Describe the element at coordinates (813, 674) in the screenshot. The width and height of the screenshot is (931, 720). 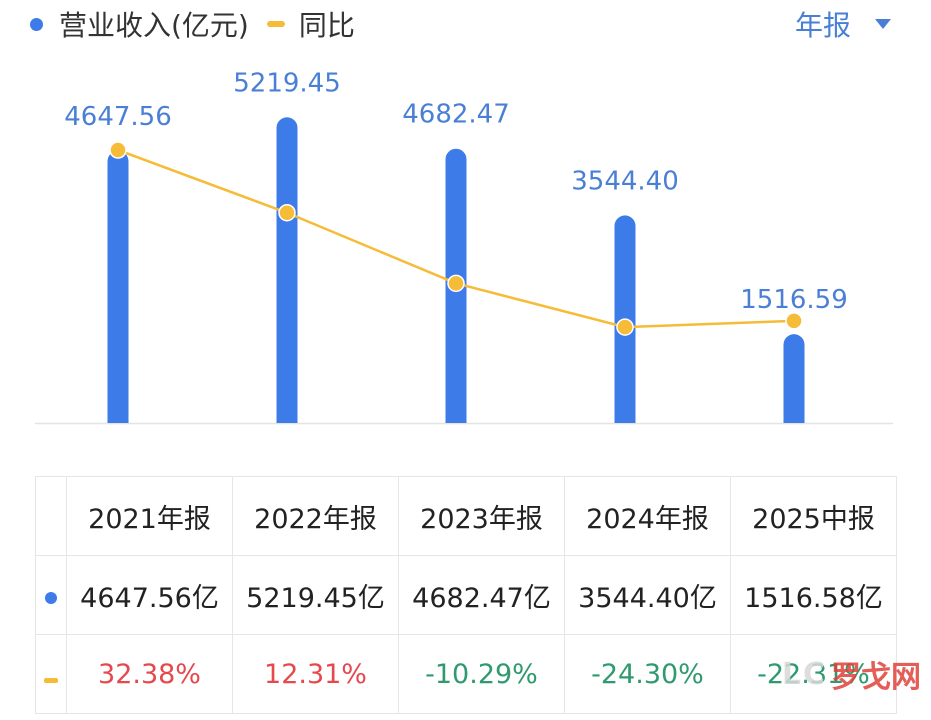
I see `yoy-cell: -22.31%` at that location.